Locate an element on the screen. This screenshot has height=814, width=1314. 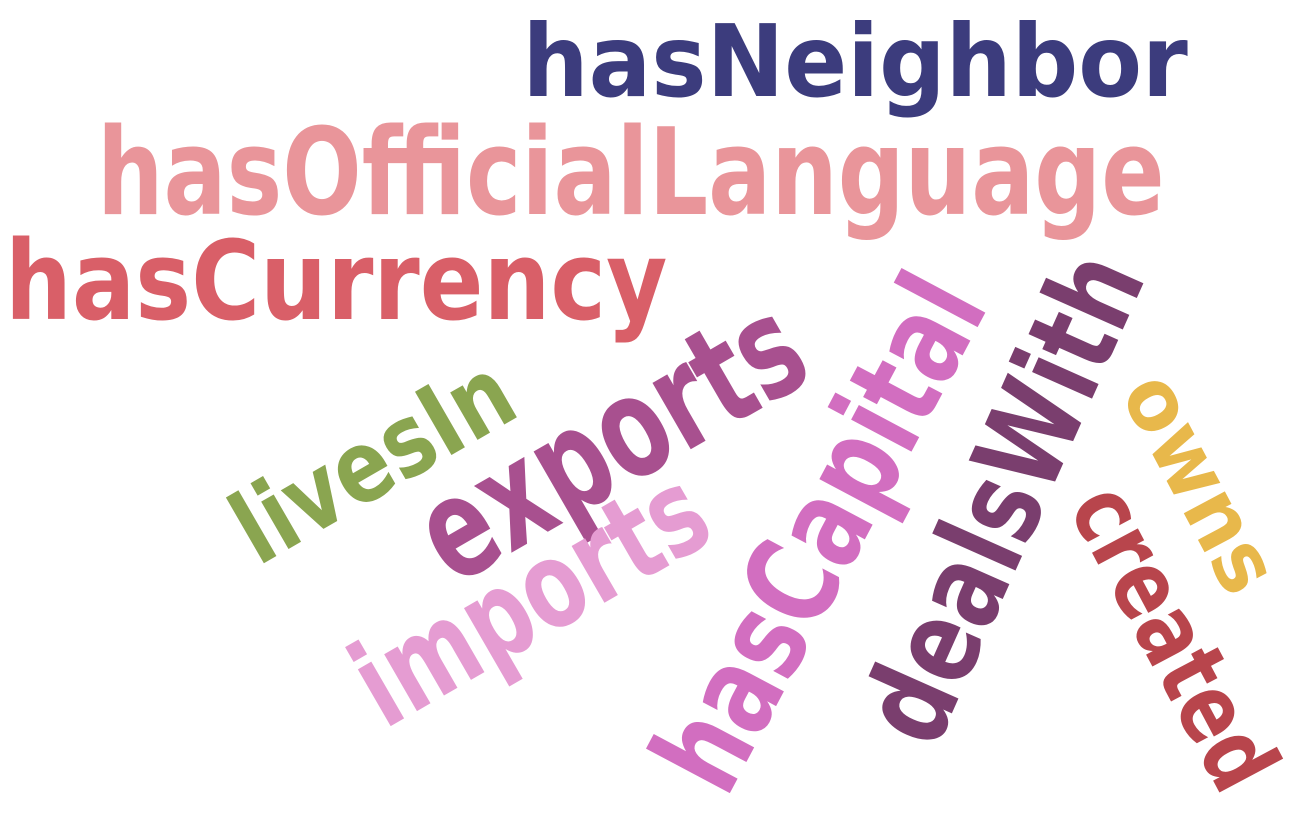
word-has-official-language: hasOfficialLanguage is located at coordinates (631, 173).